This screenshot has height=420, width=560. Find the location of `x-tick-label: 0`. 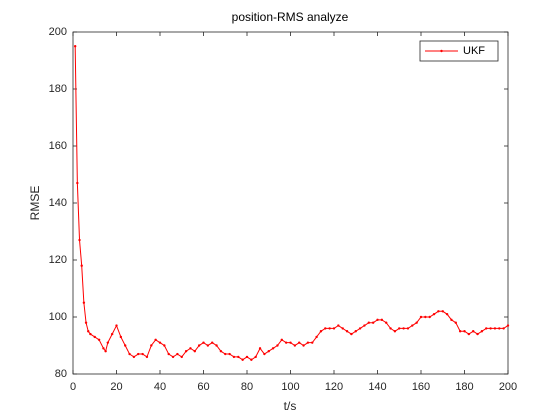

x-tick-label: 0 is located at coordinates (73, 387).